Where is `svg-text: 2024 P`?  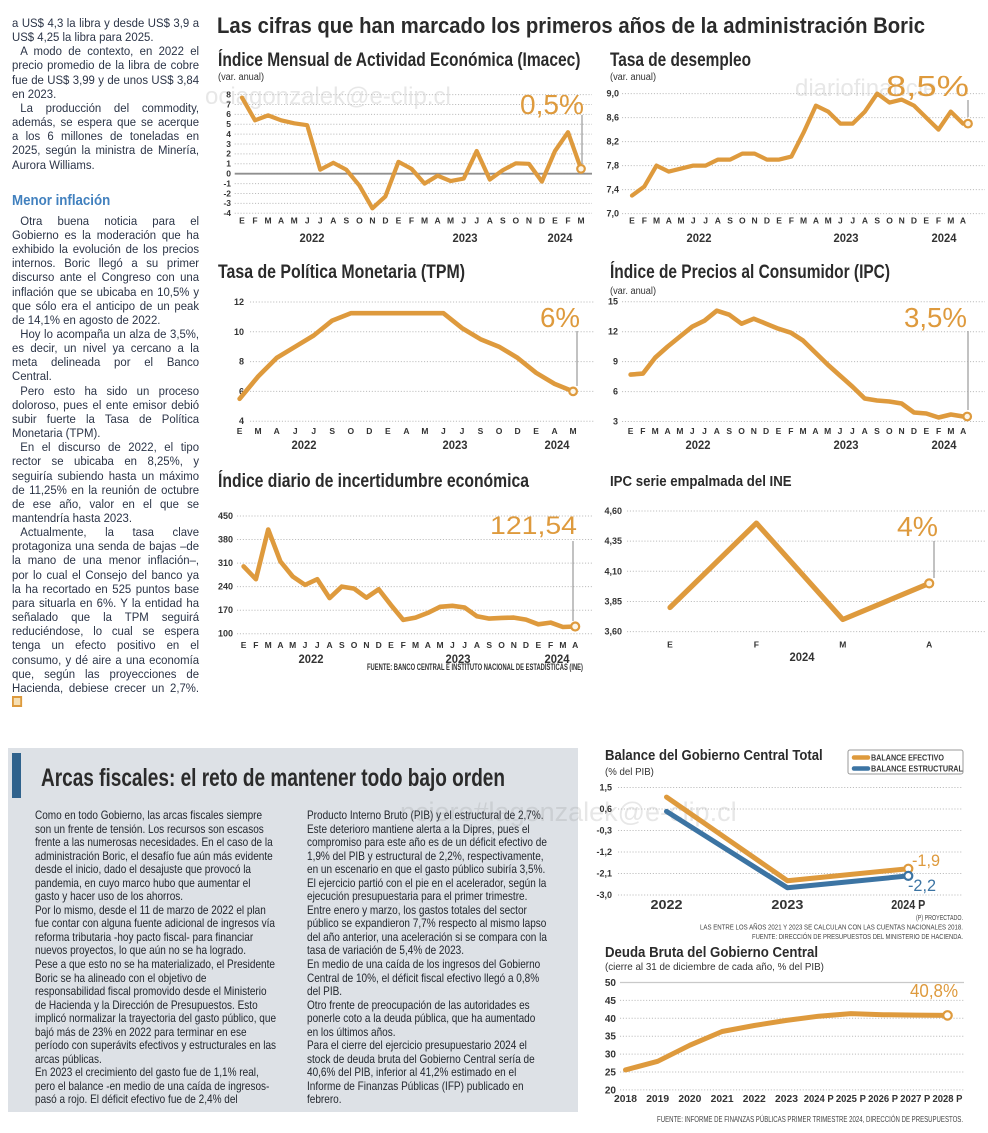
svg-text: 2024 P is located at coordinates (908, 904).